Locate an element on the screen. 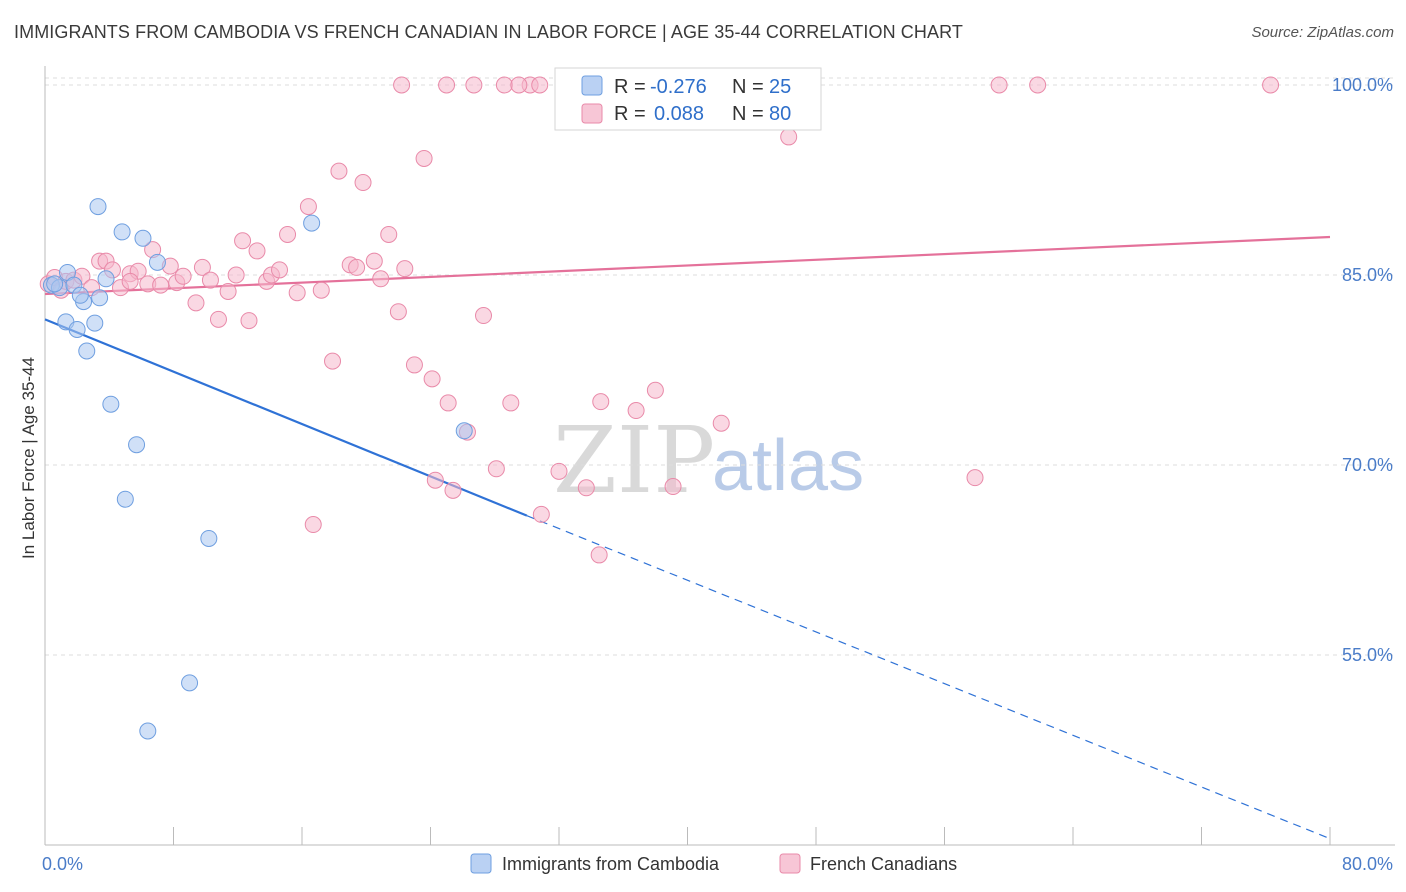 This screenshot has width=1406, height=892. stats-n-label: N = is located at coordinates (748, 114).